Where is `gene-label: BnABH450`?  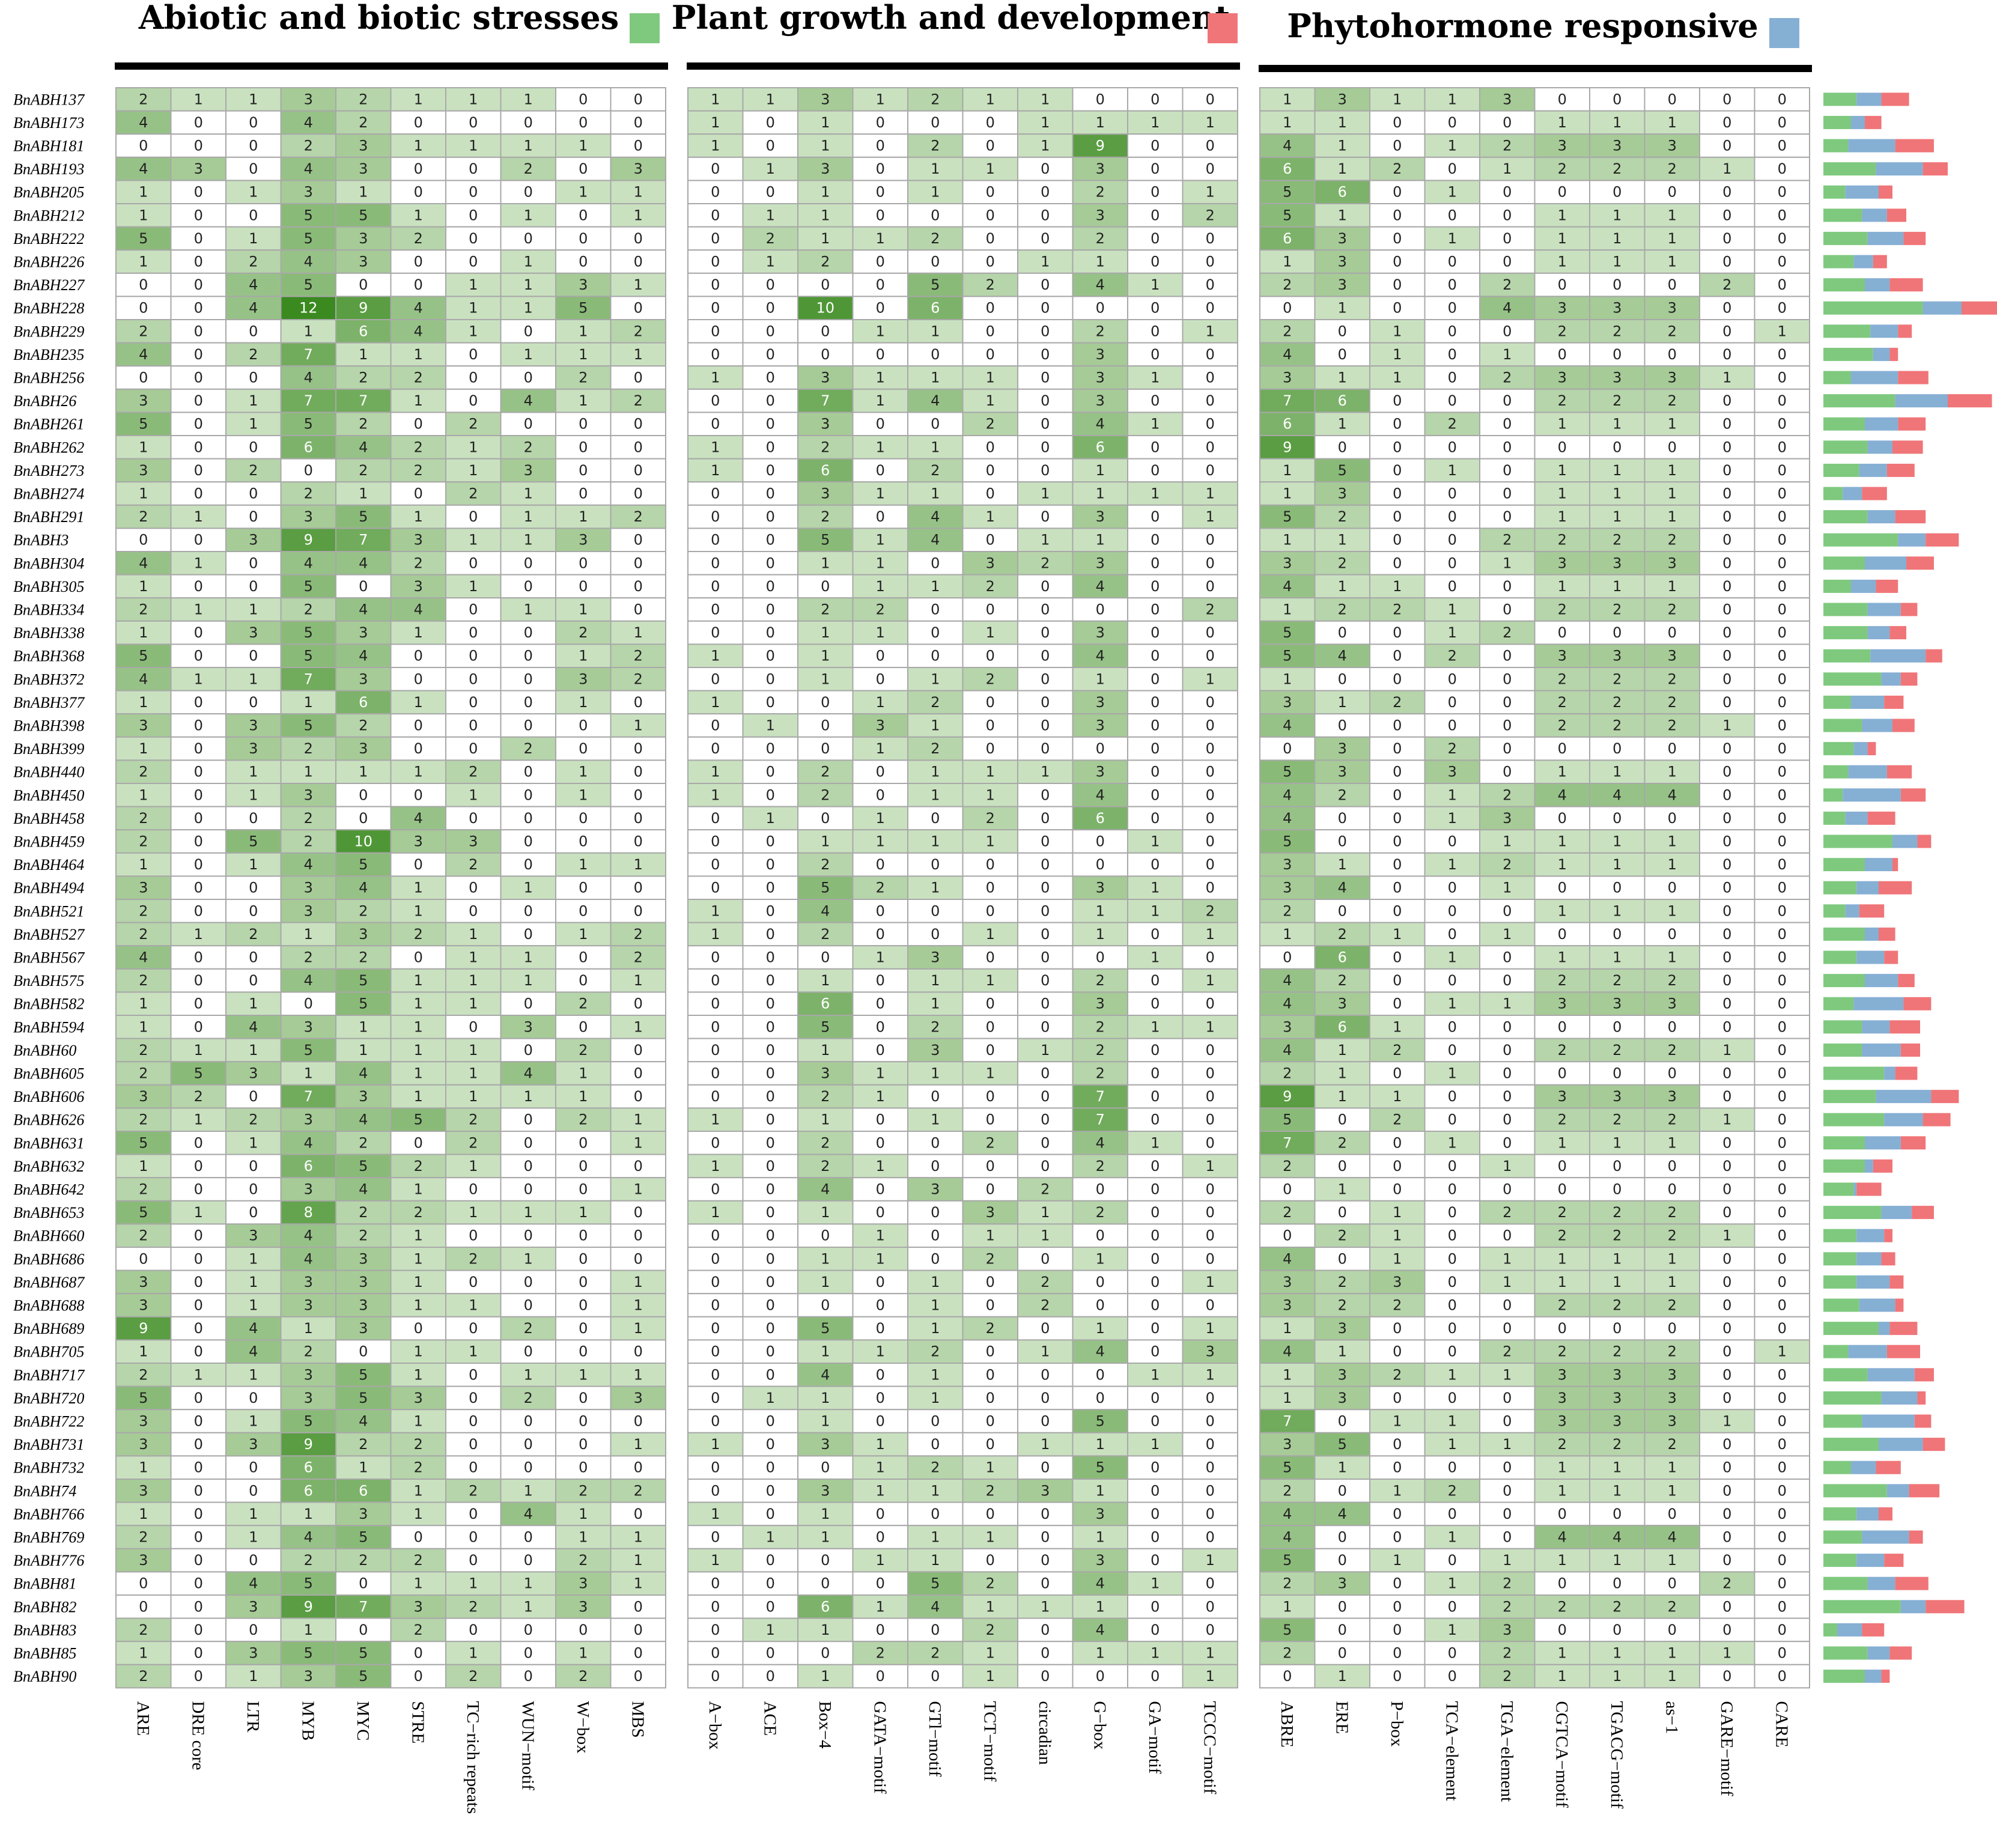
gene-label: BnABH450 is located at coordinates (48, 795).